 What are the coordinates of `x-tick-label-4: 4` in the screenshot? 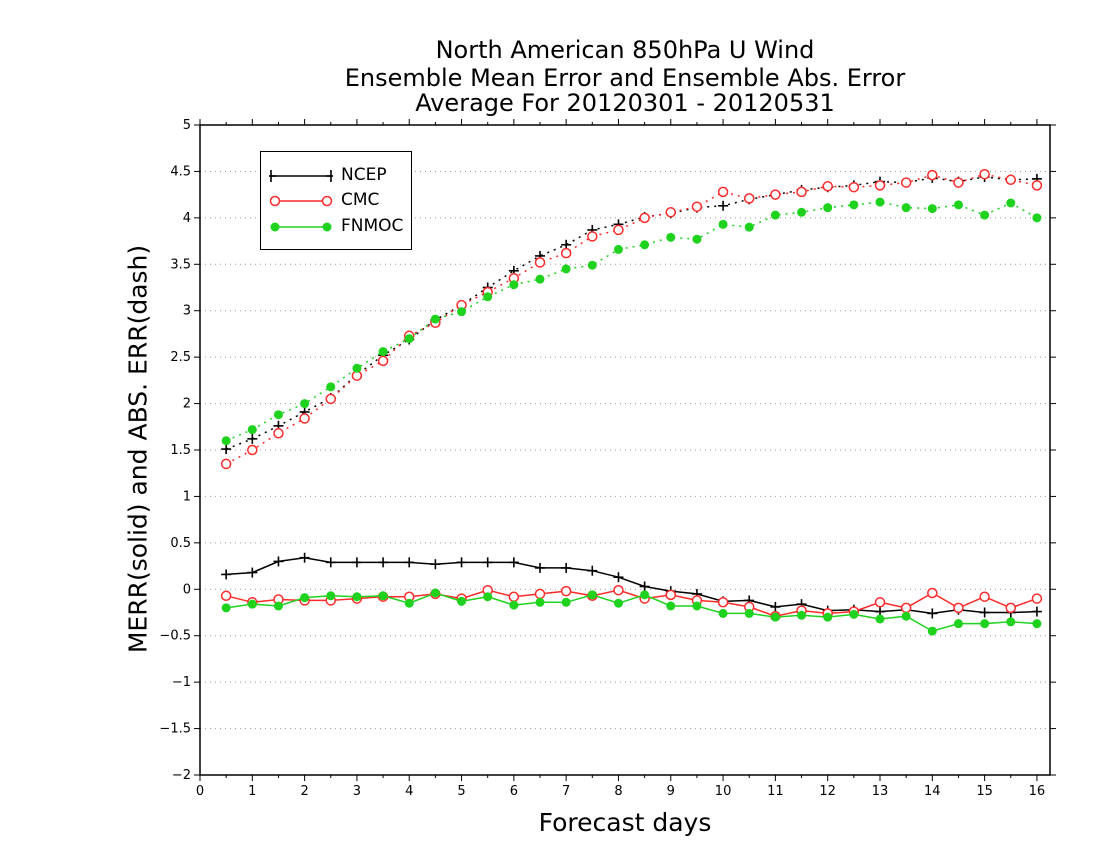 It's located at (409, 791).